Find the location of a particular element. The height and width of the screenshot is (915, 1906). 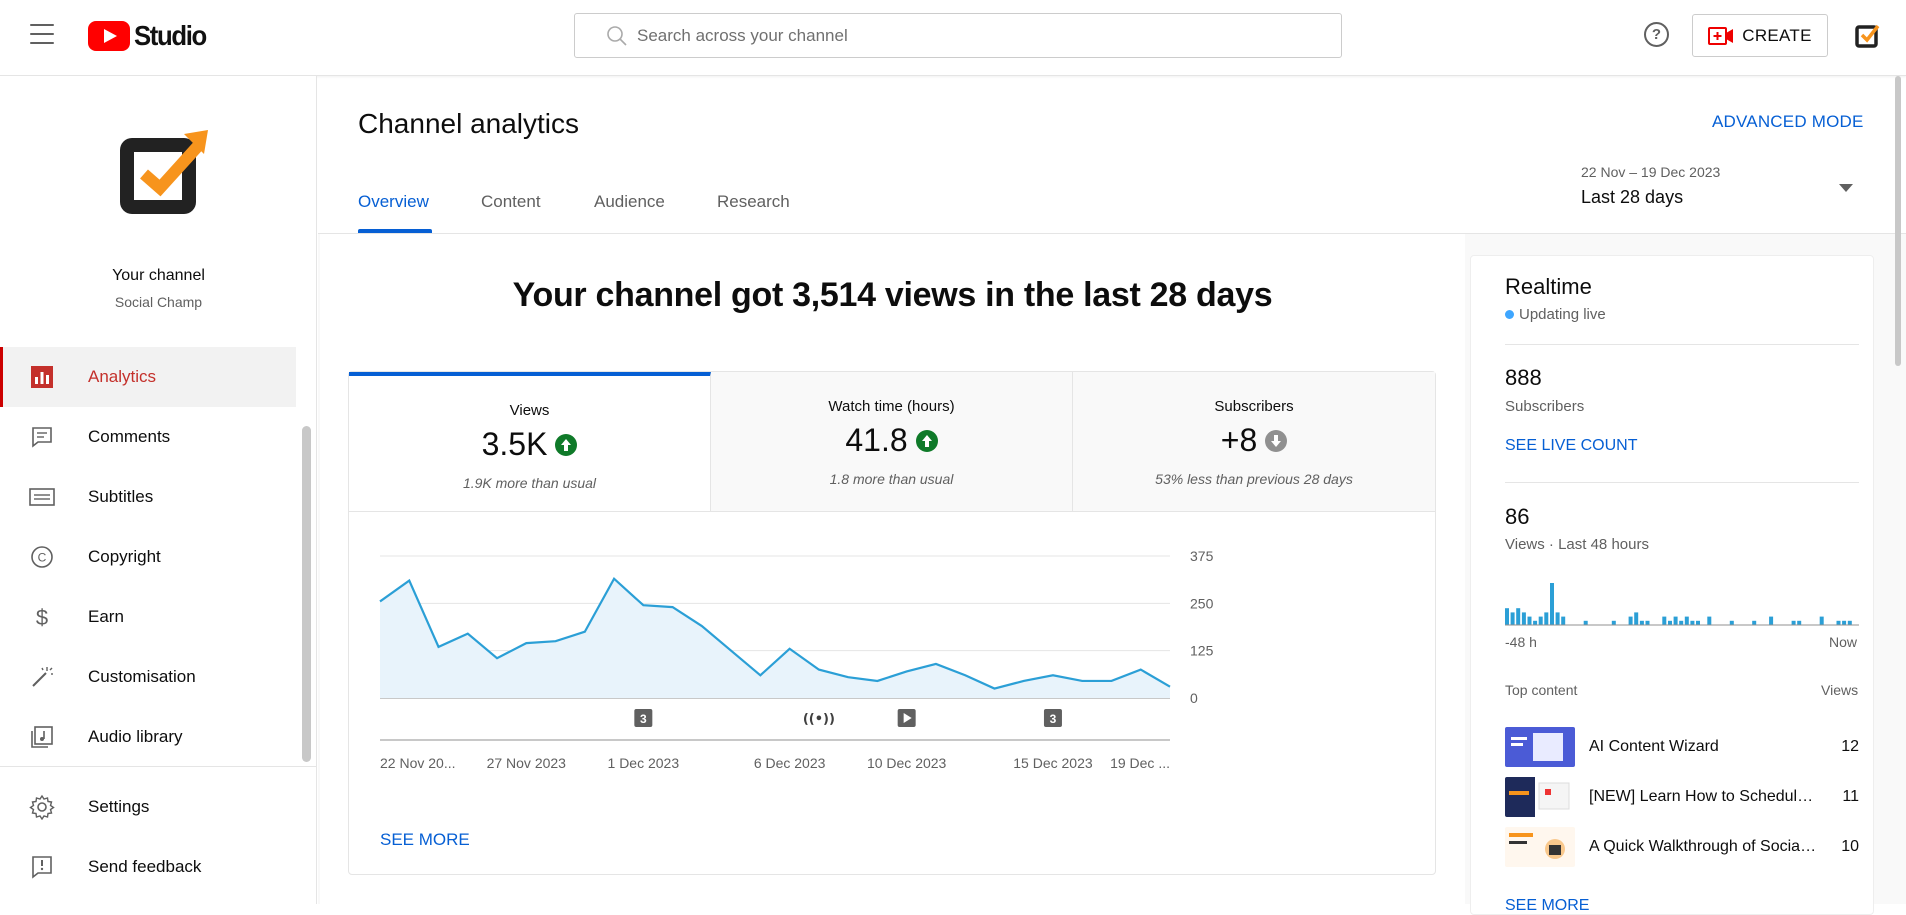

realtime-see-more-button: SEE MORE is located at coordinates (1547, 905).